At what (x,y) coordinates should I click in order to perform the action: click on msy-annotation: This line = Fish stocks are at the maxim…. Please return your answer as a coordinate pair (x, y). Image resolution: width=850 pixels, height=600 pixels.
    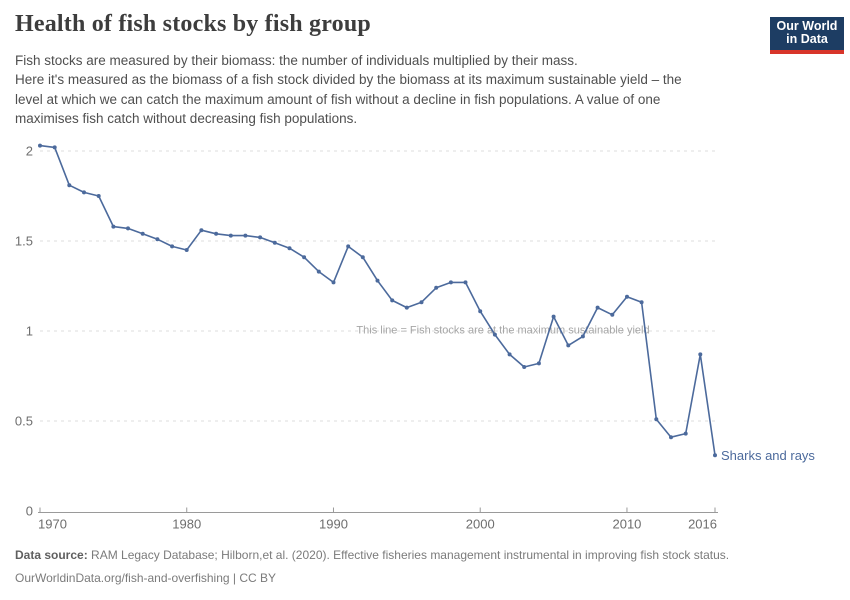
    Looking at the image, I should click on (502, 331).